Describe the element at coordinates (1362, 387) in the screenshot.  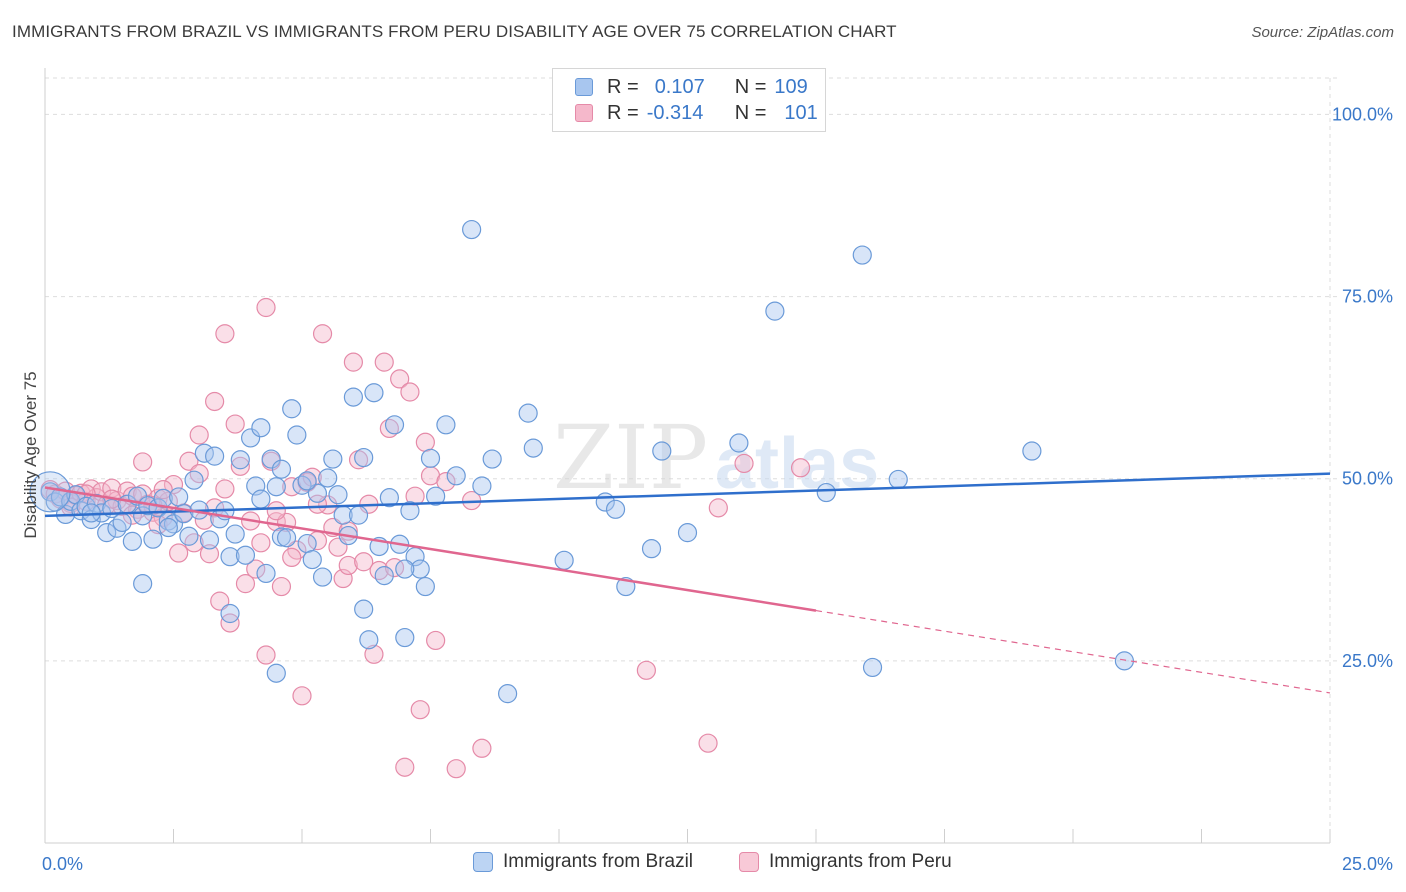
I see `y-tick-labels: 25.0% 50.0% 75.0% 100.0%` at that location.